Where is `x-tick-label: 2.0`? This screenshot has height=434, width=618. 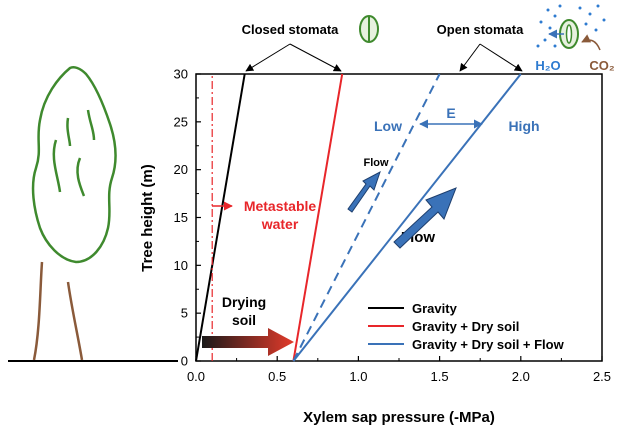 x-tick-label: 2.0 is located at coordinates (521, 376).